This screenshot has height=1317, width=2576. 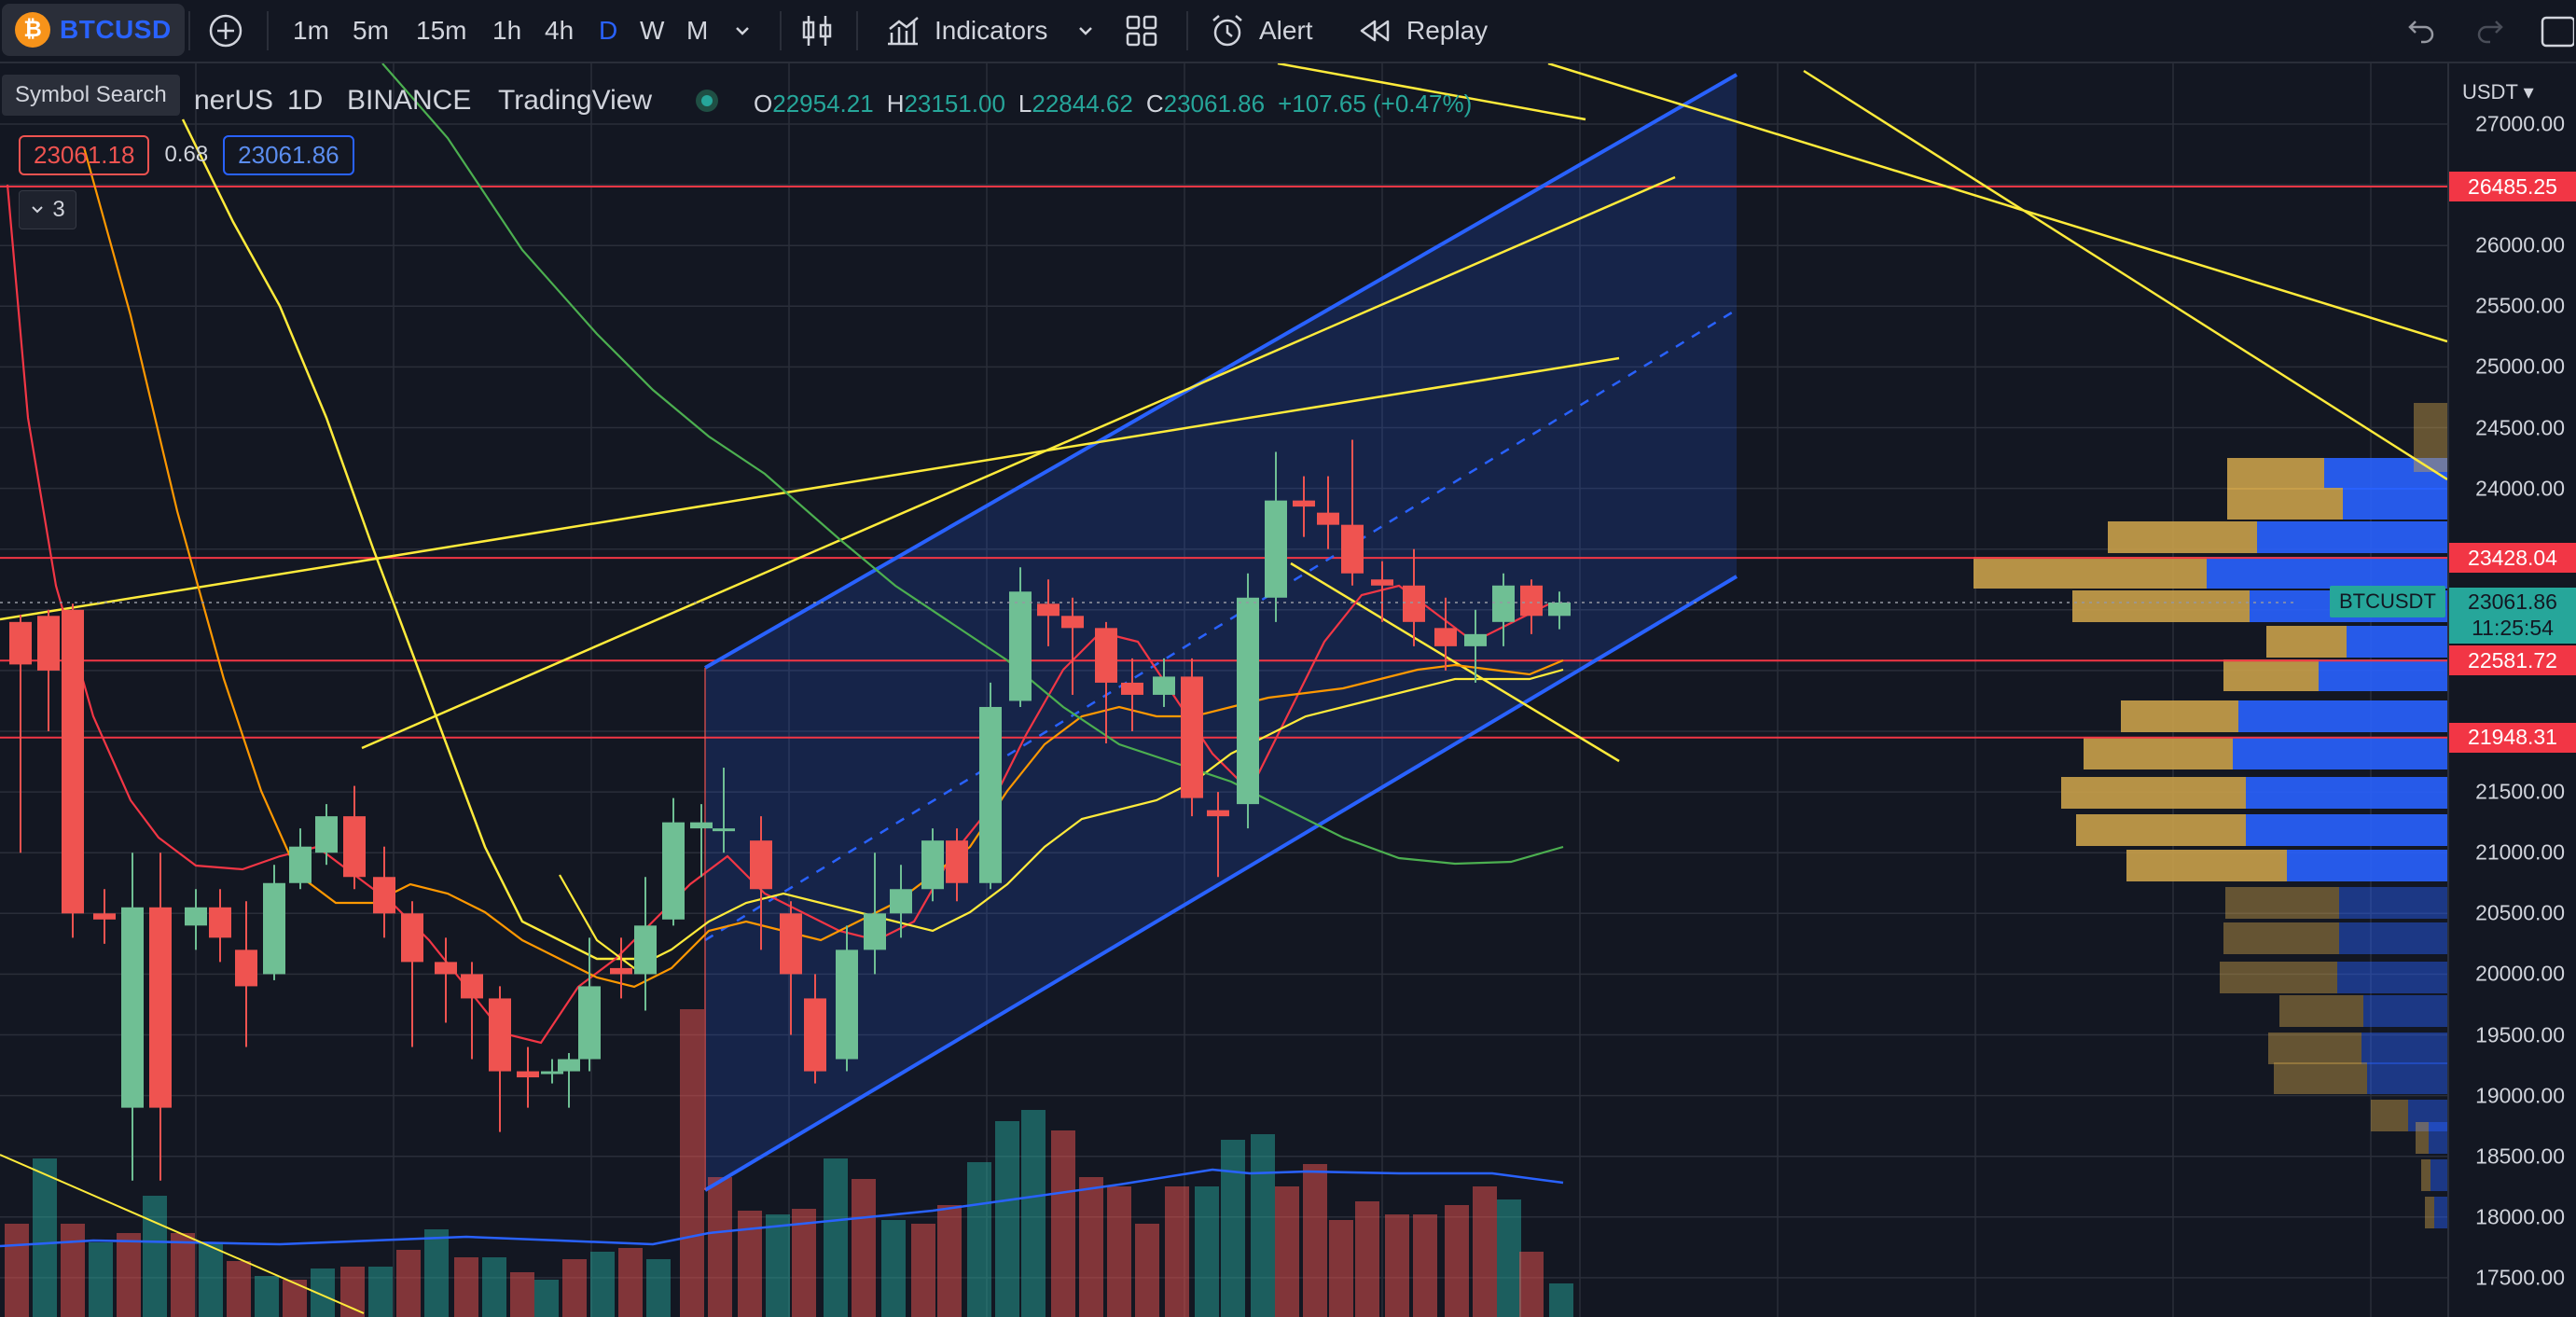 I want to click on timeframe-4h: 4h, so click(x=560, y=30).